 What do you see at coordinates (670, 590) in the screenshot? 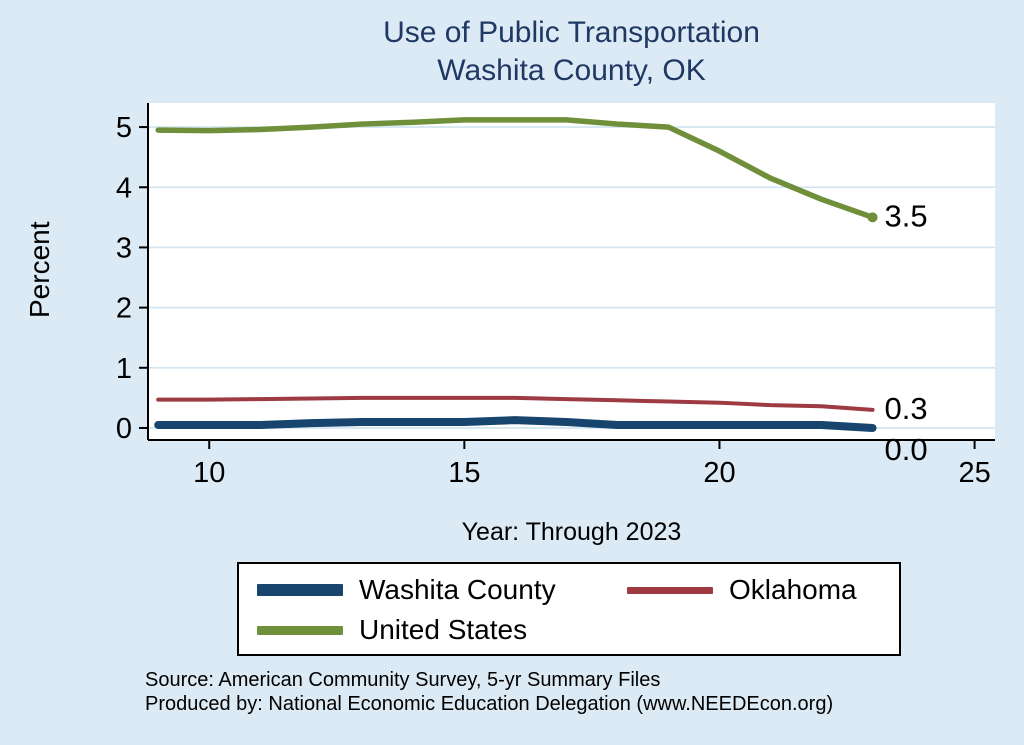
I see `oklahoma-line-swatch` at bounding box center [670, 590].